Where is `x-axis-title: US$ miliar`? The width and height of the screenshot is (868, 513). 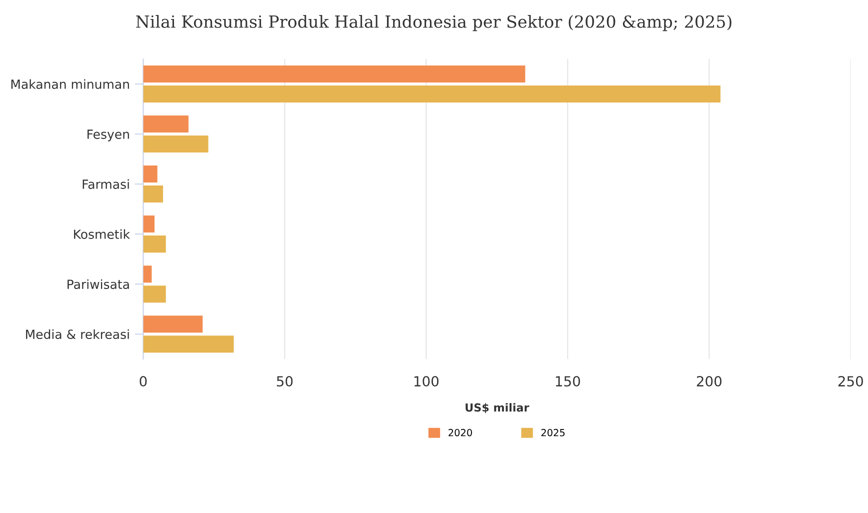 x-axis-title: US$ miliar is located at coordinates (498, 408).